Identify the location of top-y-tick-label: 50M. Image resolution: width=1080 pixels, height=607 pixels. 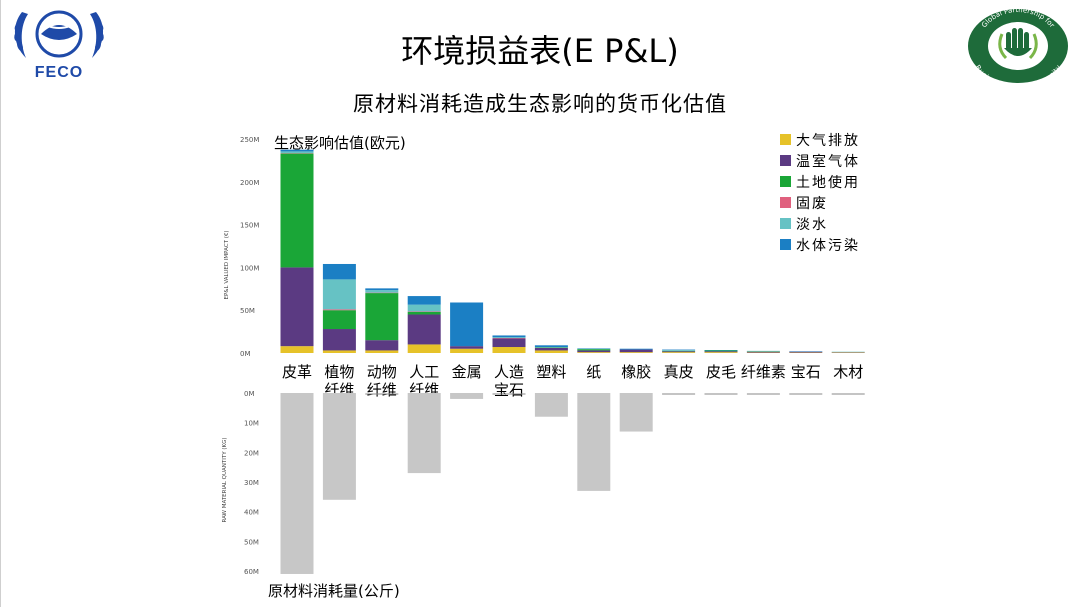
(247, 311).